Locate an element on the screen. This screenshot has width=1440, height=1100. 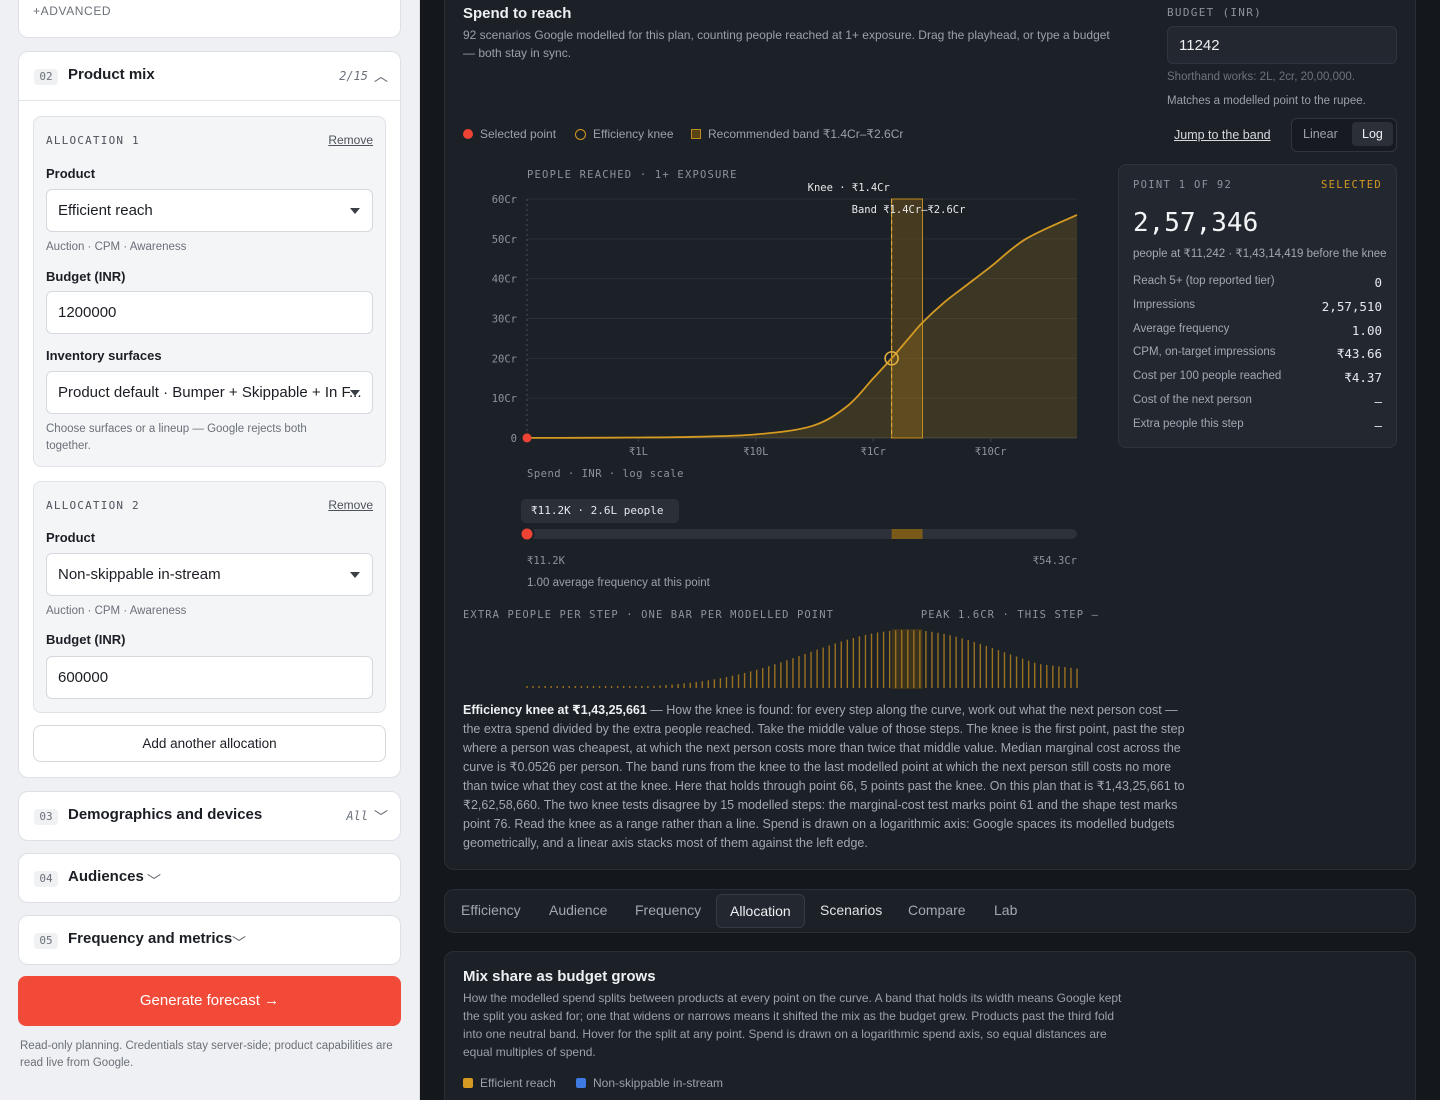
section-title: Frequency and metrics is located at coordinates (150, 938).